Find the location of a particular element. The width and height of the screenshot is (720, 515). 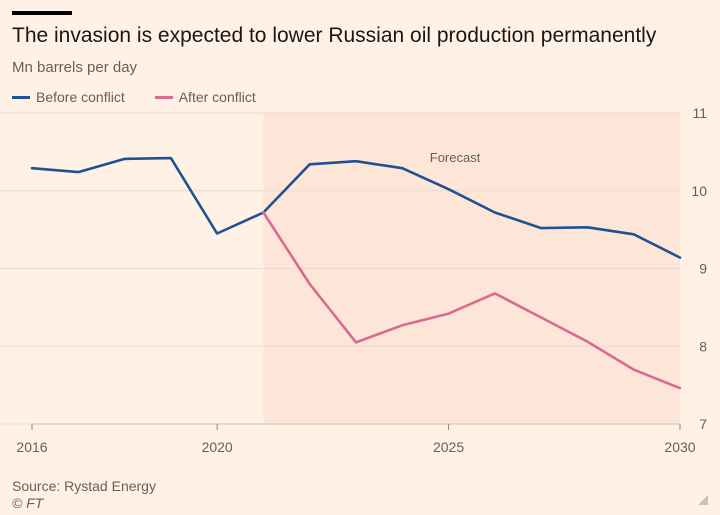

forecast-label: Forecast is located at coordinates (455, 157).